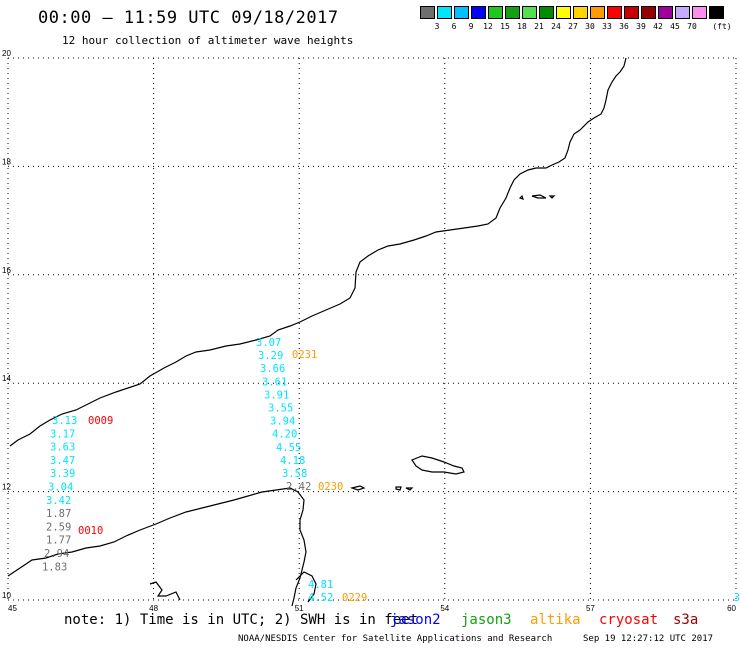 The height and width of the screenshot is (650, 740). I want to click on legend-mission-cryosat: cryosat, so click(629, 620).